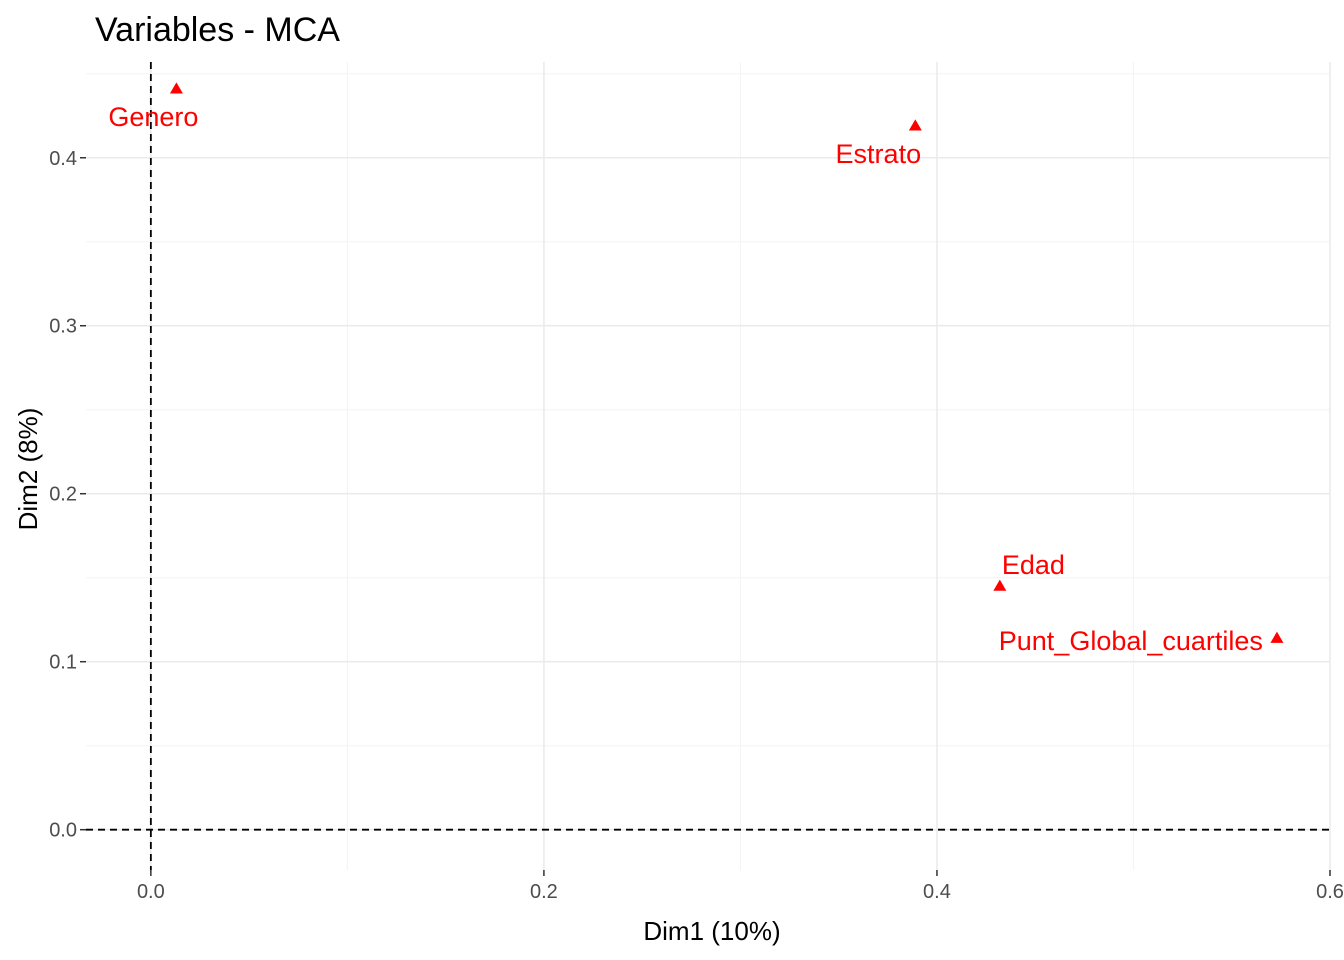 This screenshot has height=960, width=1344. Describe the element at coordinates (63, 831) in the screenshot. I see `y-tick-label: 0.0` at that location.